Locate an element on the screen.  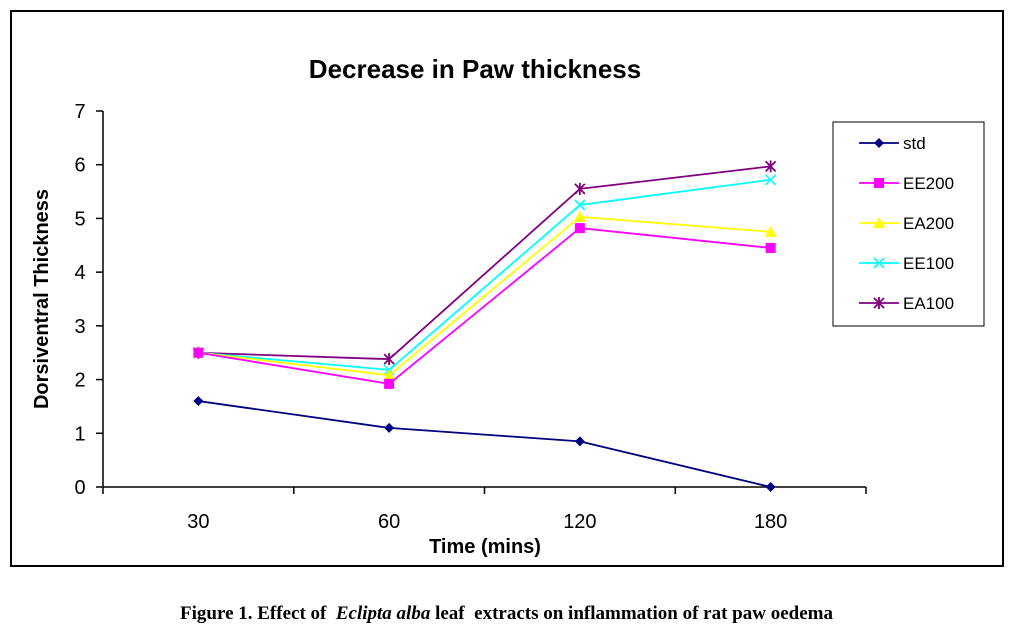
legend-label: EE100 is located at coordinates (928, 263).